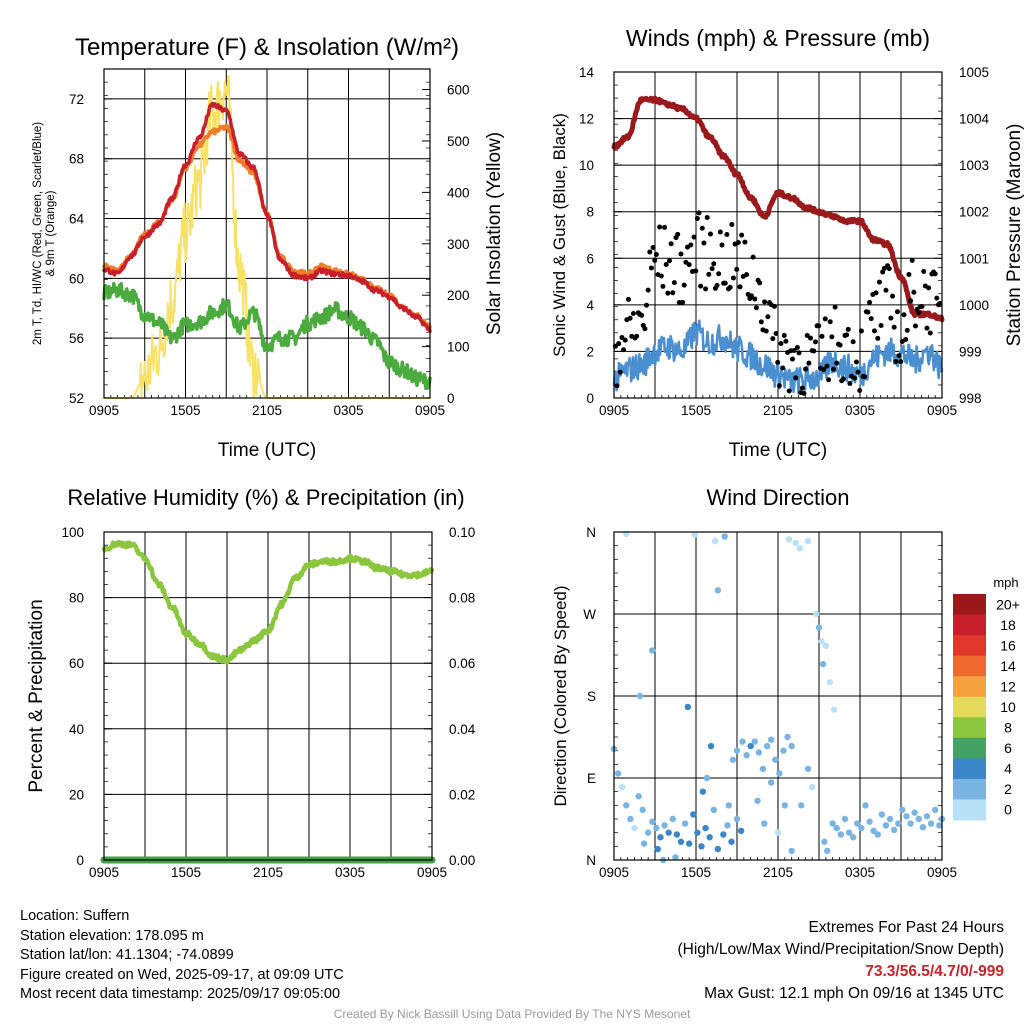  I want to click on y2-tick-label: 1004, so click(974, 119).